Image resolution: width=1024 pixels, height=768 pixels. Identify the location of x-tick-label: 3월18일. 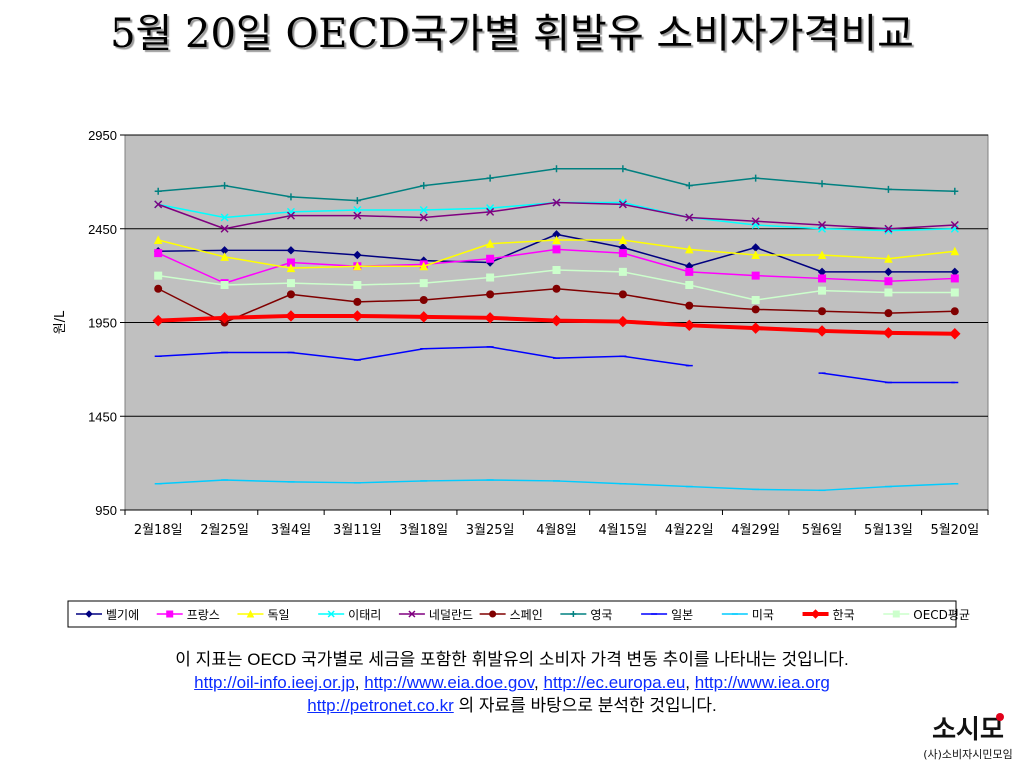
(423, 530).